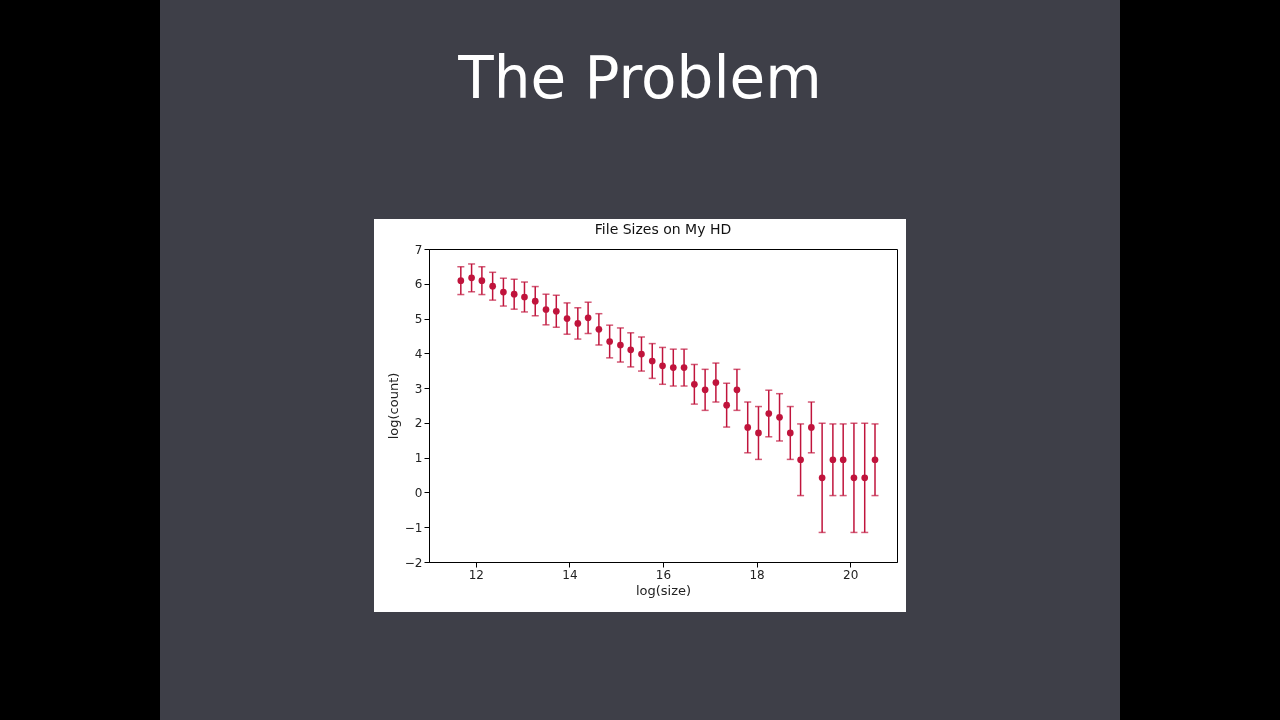 The width and height of the screenshot is (1280, 720). Describe the element at coordinates (413, 527) in the screenshot. I see `y-tick-label: −1` at that location.